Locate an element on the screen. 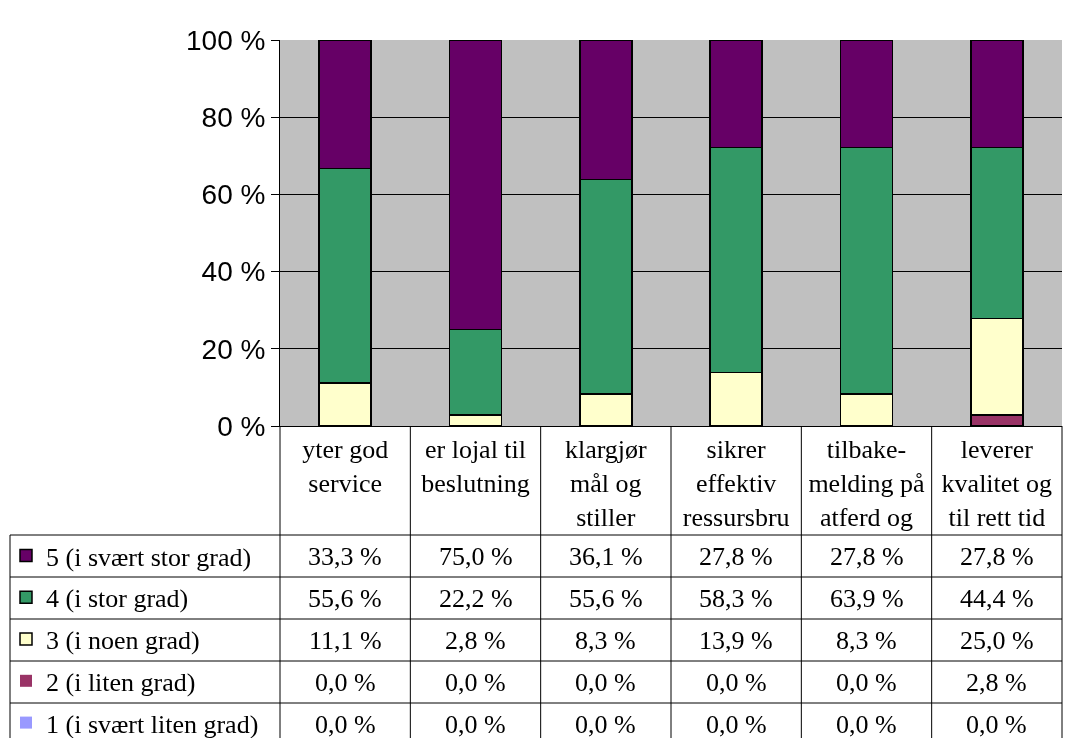 The height and width of the screenshot is (738, 1088). data-label: 13,9 % is located at coordinates (736, 640).